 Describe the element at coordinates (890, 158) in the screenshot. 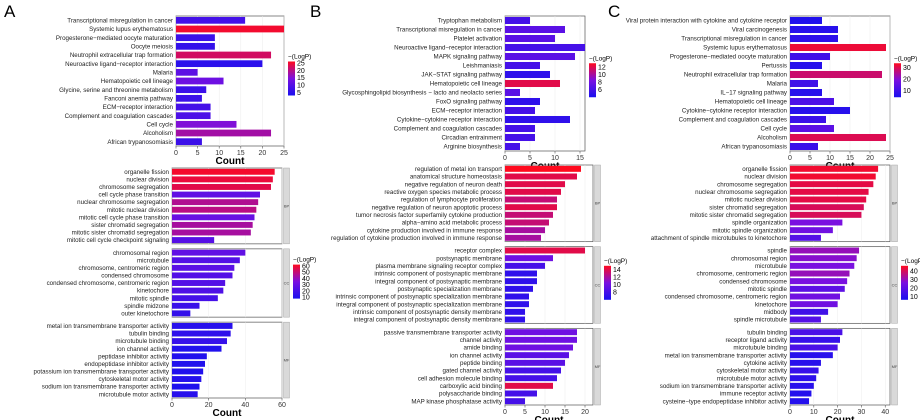

I see `x-tick-label: 25` at that location.